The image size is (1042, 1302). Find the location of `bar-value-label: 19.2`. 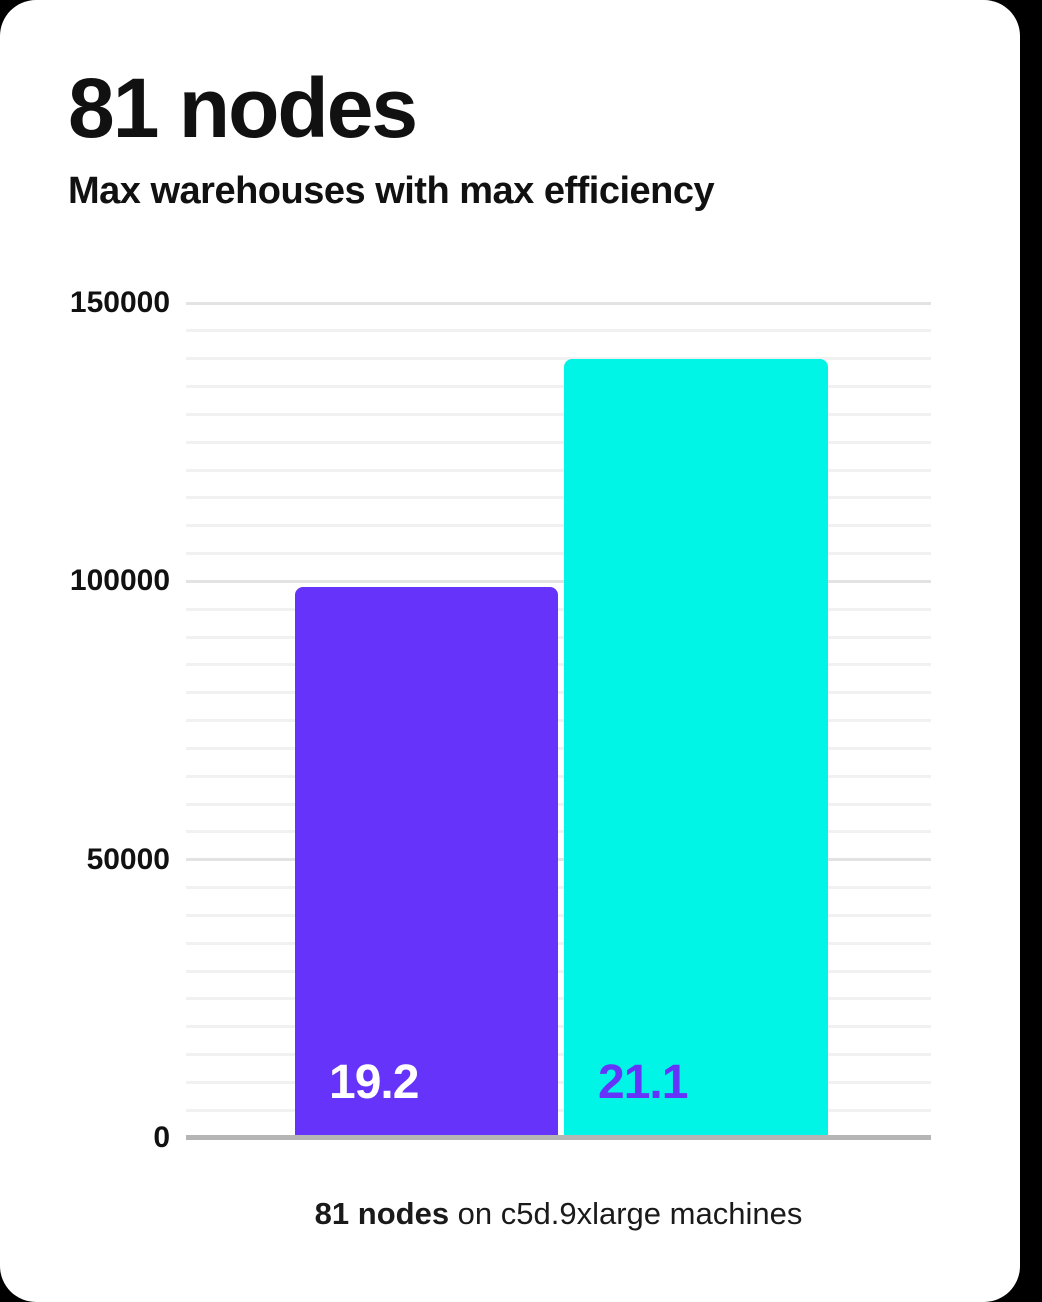

bar-value-label: 19.2 is located at coordinates (374, 1082).